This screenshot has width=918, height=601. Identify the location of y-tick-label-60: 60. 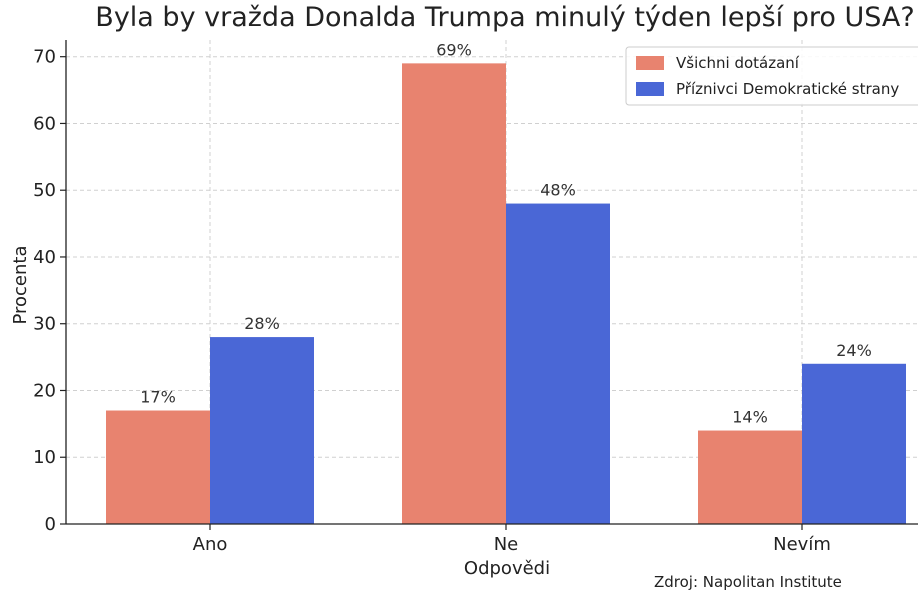
(44, 123).